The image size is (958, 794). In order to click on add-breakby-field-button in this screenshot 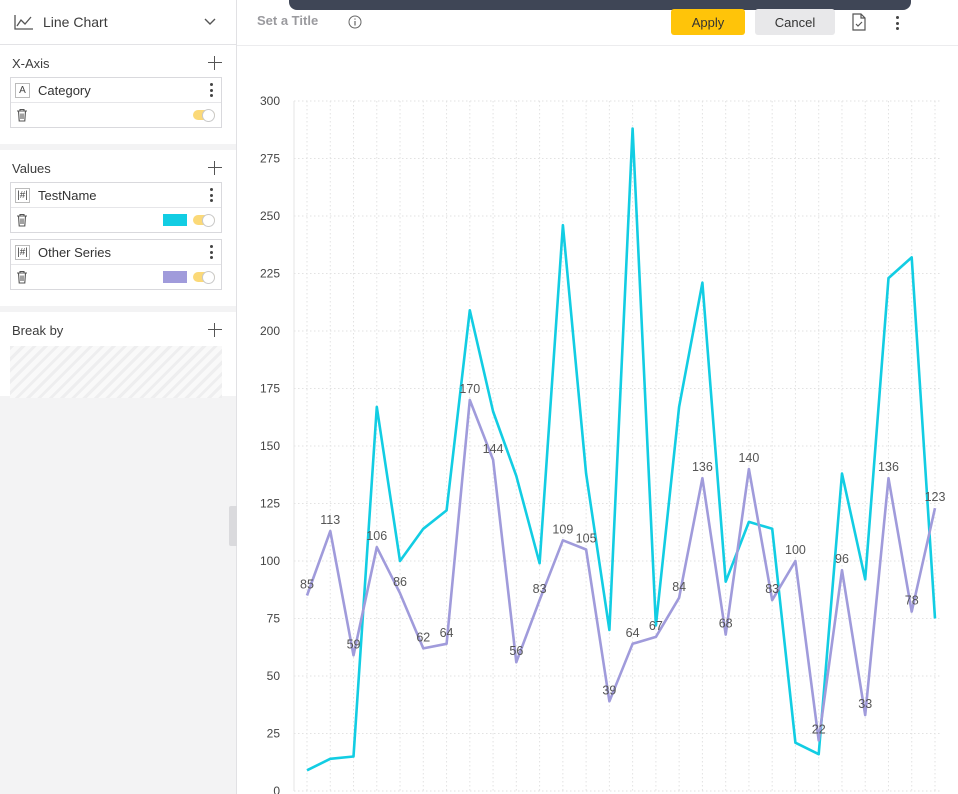, I will do `click(215, 330)`.